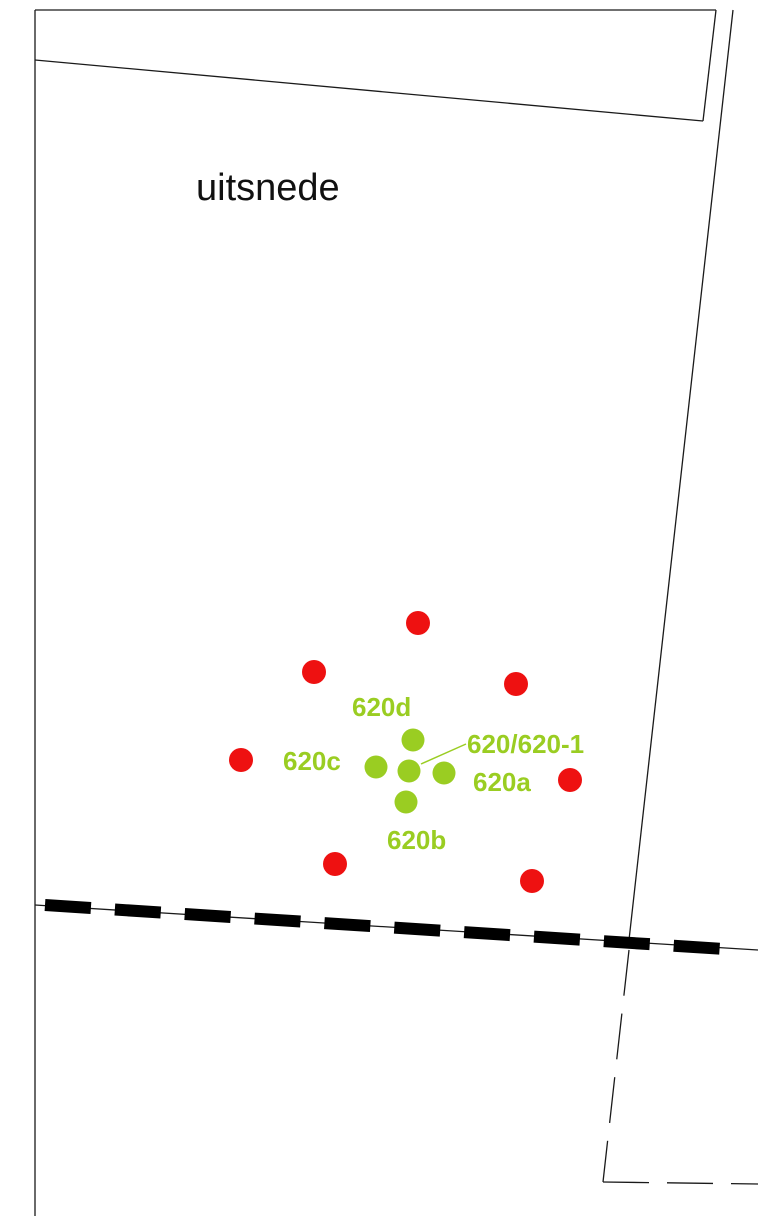 This screenshot has height=1216, width=758. I want to click on red-points, so click(405, 752).